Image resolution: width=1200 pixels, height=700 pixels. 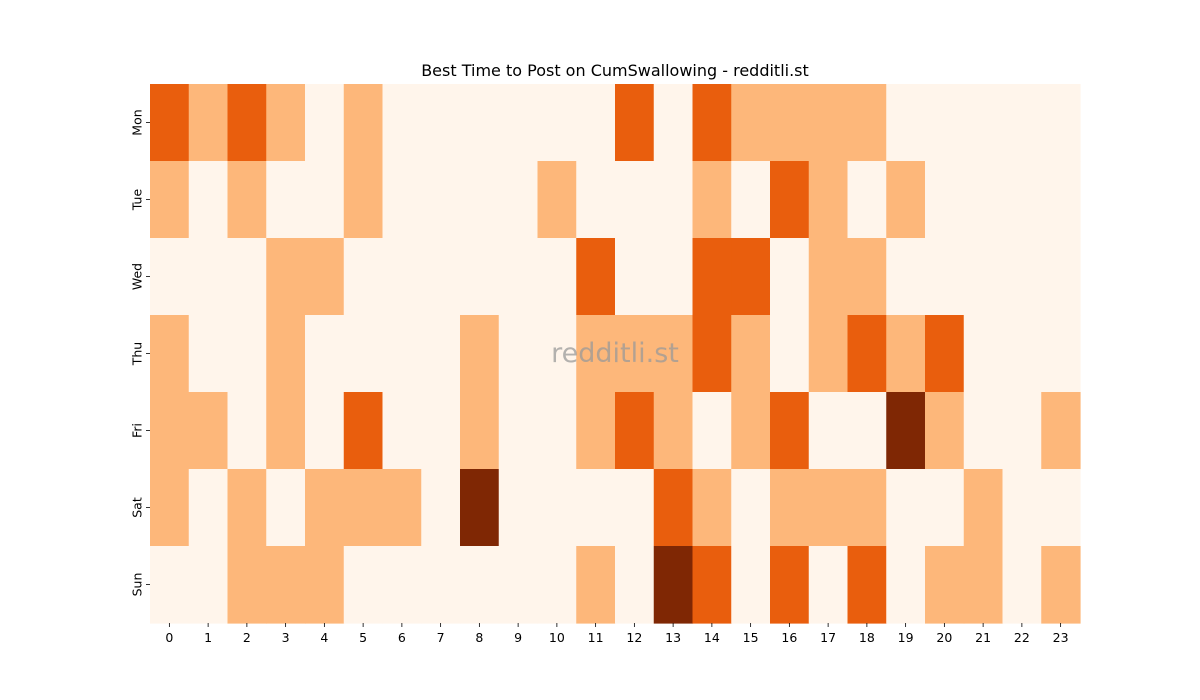 I want to click on watermark: redditli.st, so click(x=615, y=353).